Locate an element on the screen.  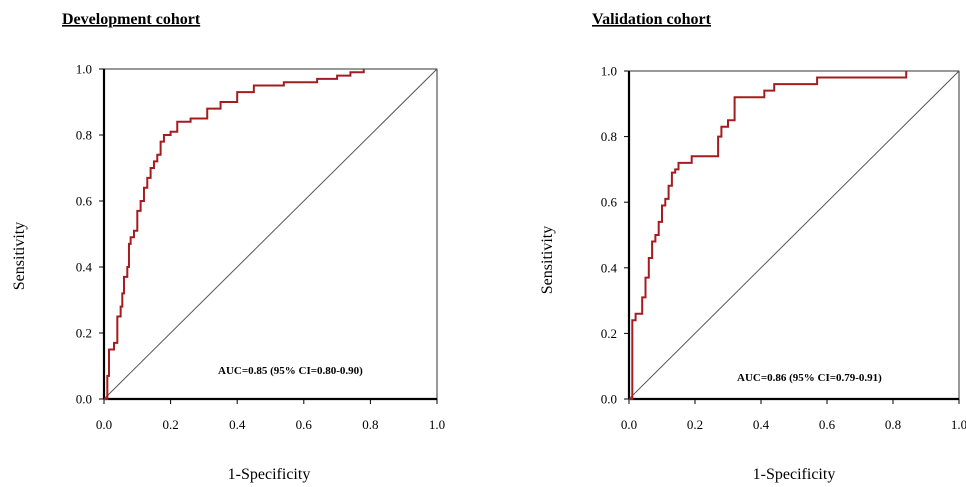
auc-annotation: AUC=0.85 (95% CI=0.80-0.90) is located at coordinates (290, 371).